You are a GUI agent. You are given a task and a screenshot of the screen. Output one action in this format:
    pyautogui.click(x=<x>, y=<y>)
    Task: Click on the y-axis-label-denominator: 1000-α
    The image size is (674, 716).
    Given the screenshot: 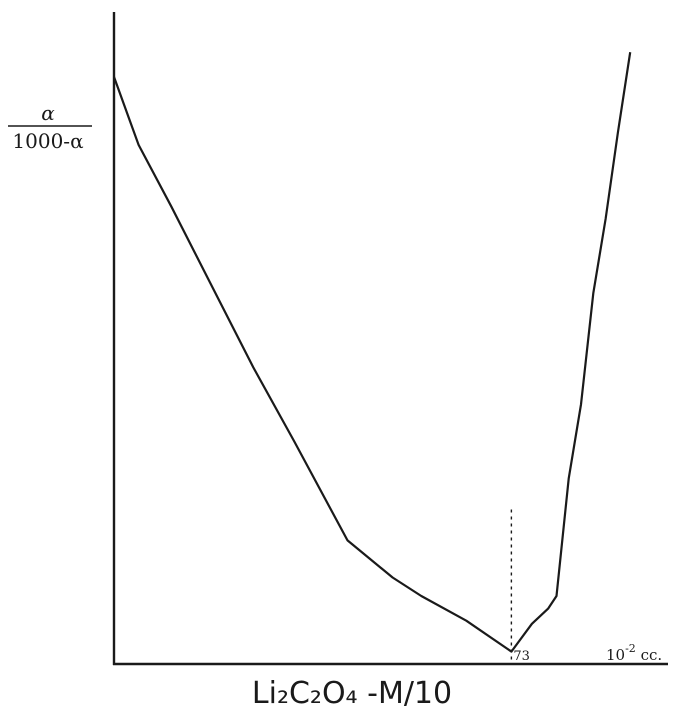 What is the action you would take?
    pyautogui.click(x=47, y=141)
    